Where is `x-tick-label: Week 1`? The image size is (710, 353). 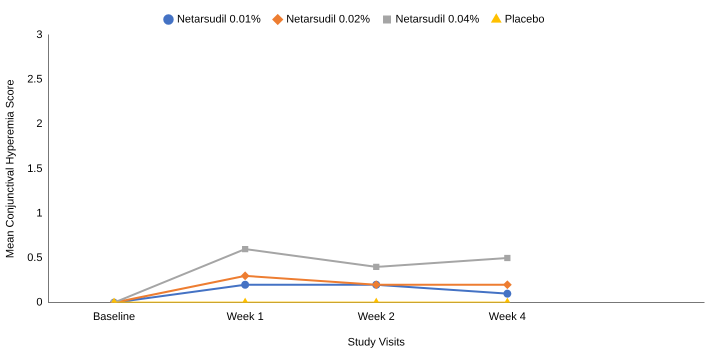
x-tick-label: Week 1 is located at coordinates (245, 317).